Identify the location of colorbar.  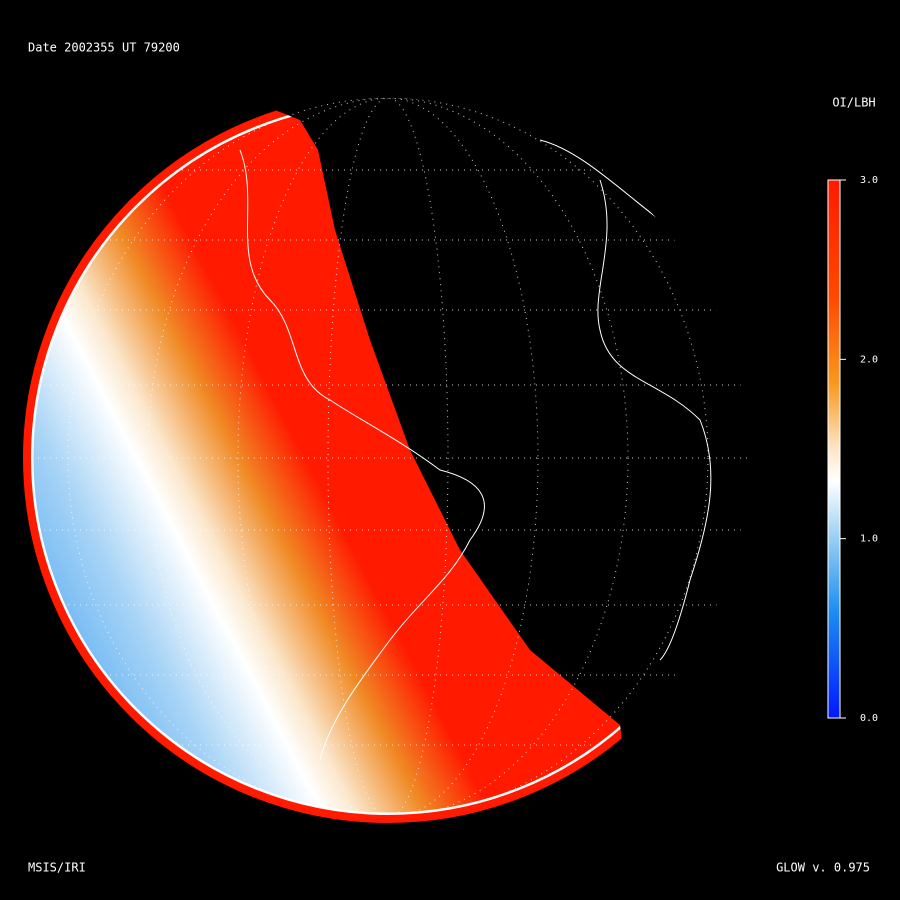
(834, 449).